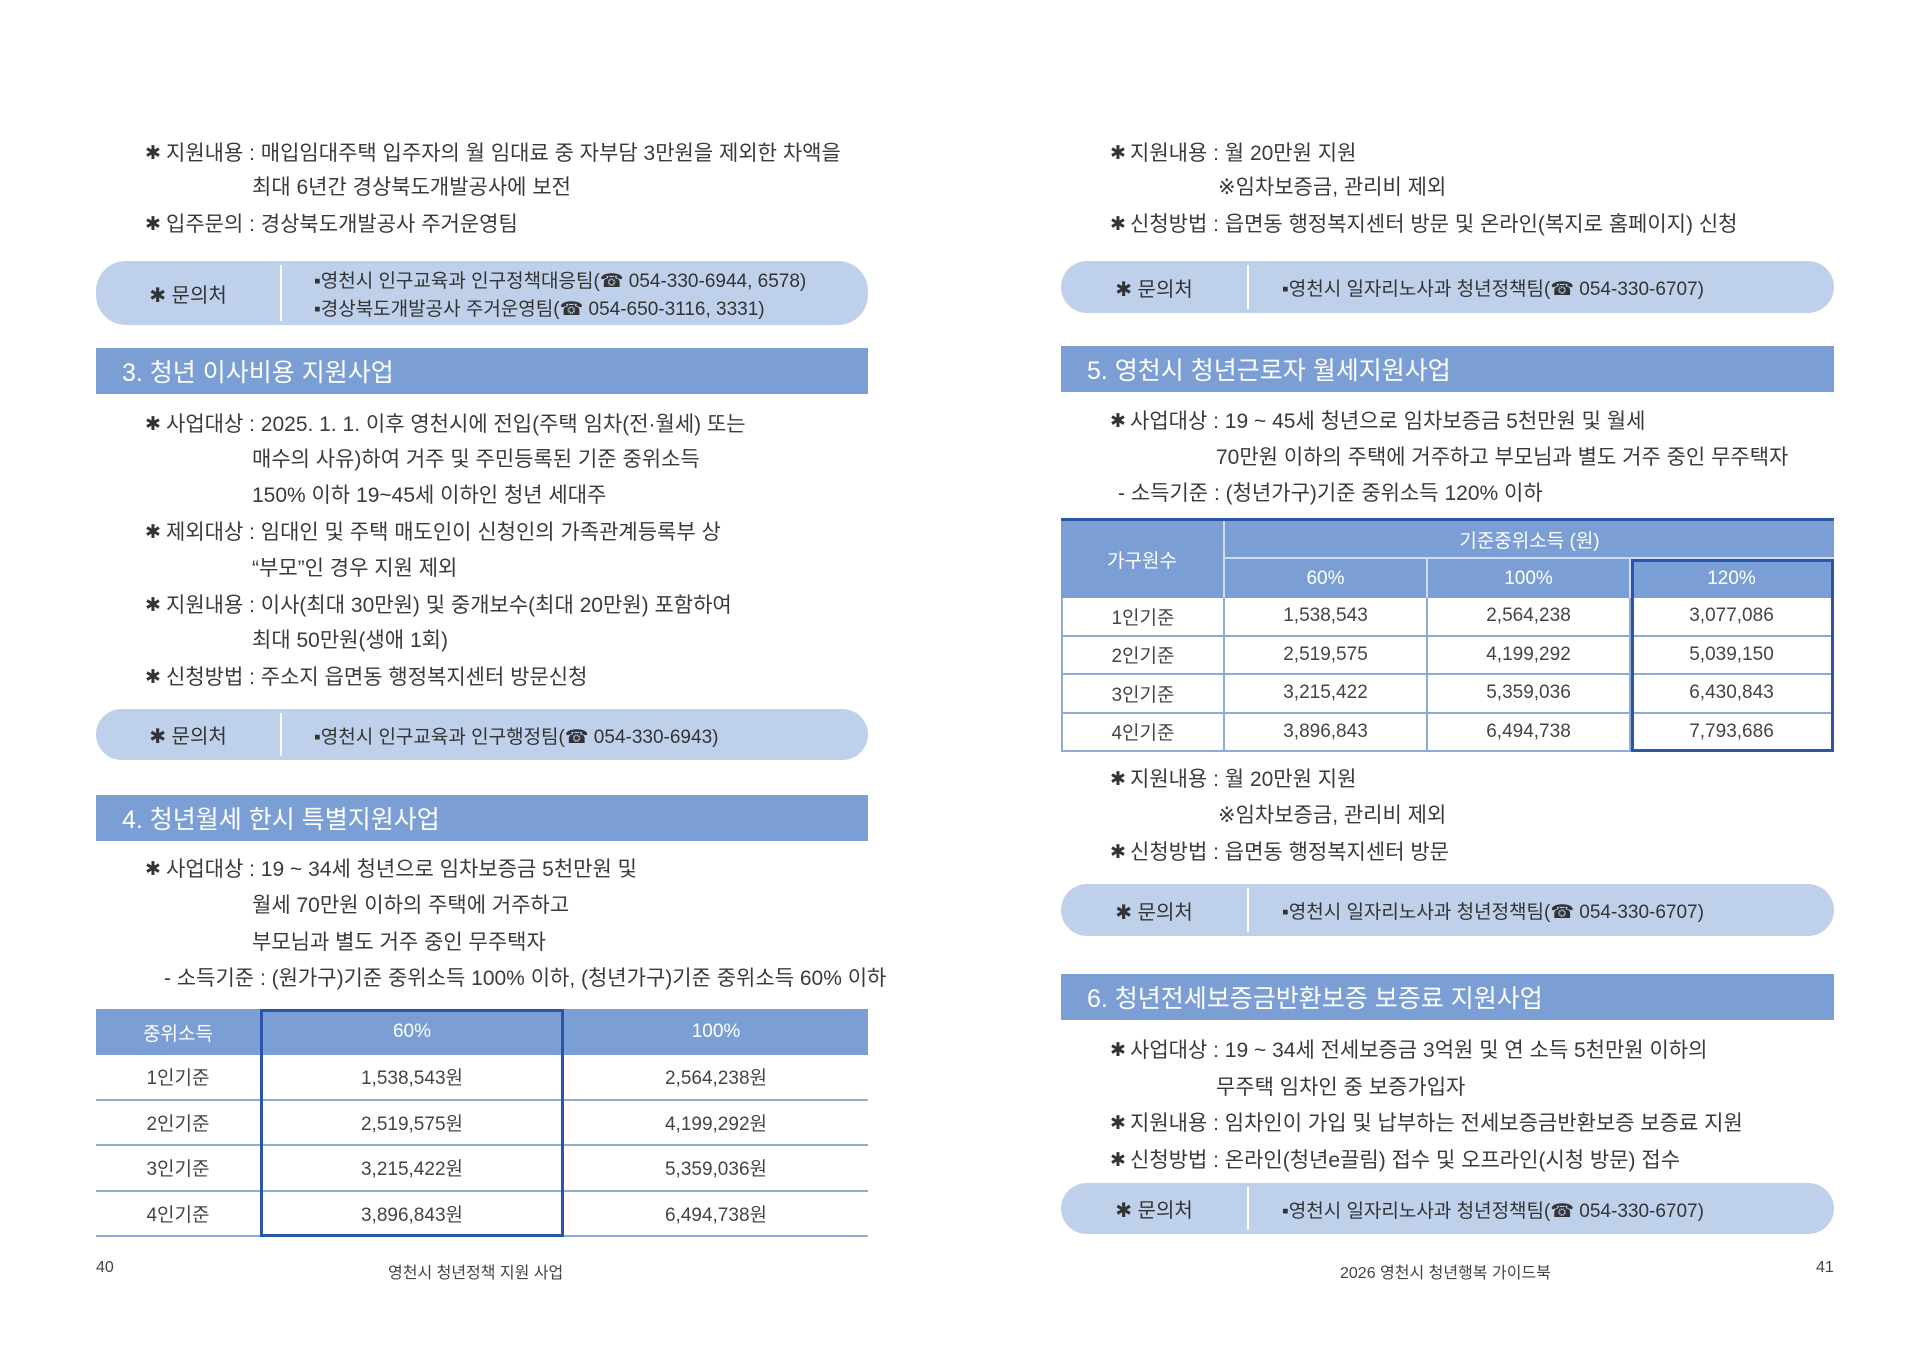 The width and height of the screenshot is (1920, 1370). I want to click on table-cell: 1,538,543원, so click(412, 1078).